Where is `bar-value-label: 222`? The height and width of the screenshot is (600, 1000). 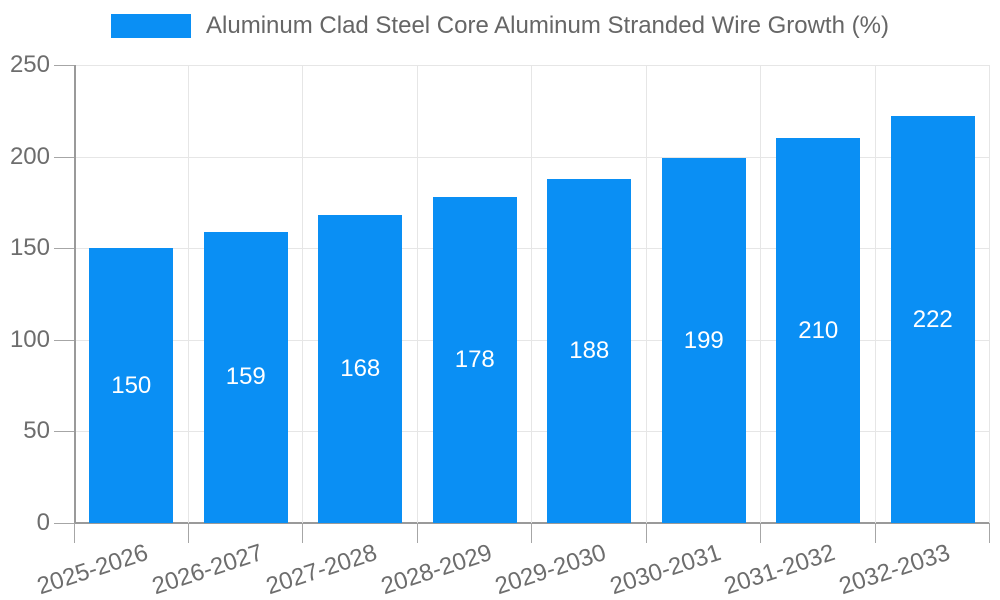
bar-value-label: 222 is located at coordinates (932, 319).